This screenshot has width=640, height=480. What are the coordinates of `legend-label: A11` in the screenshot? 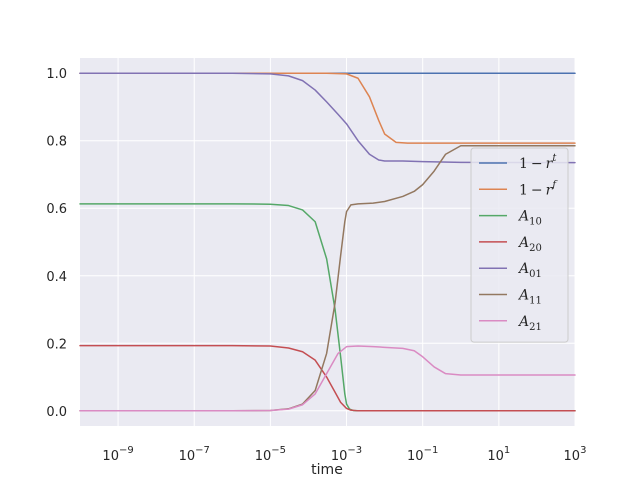 It's located at (529, 297).